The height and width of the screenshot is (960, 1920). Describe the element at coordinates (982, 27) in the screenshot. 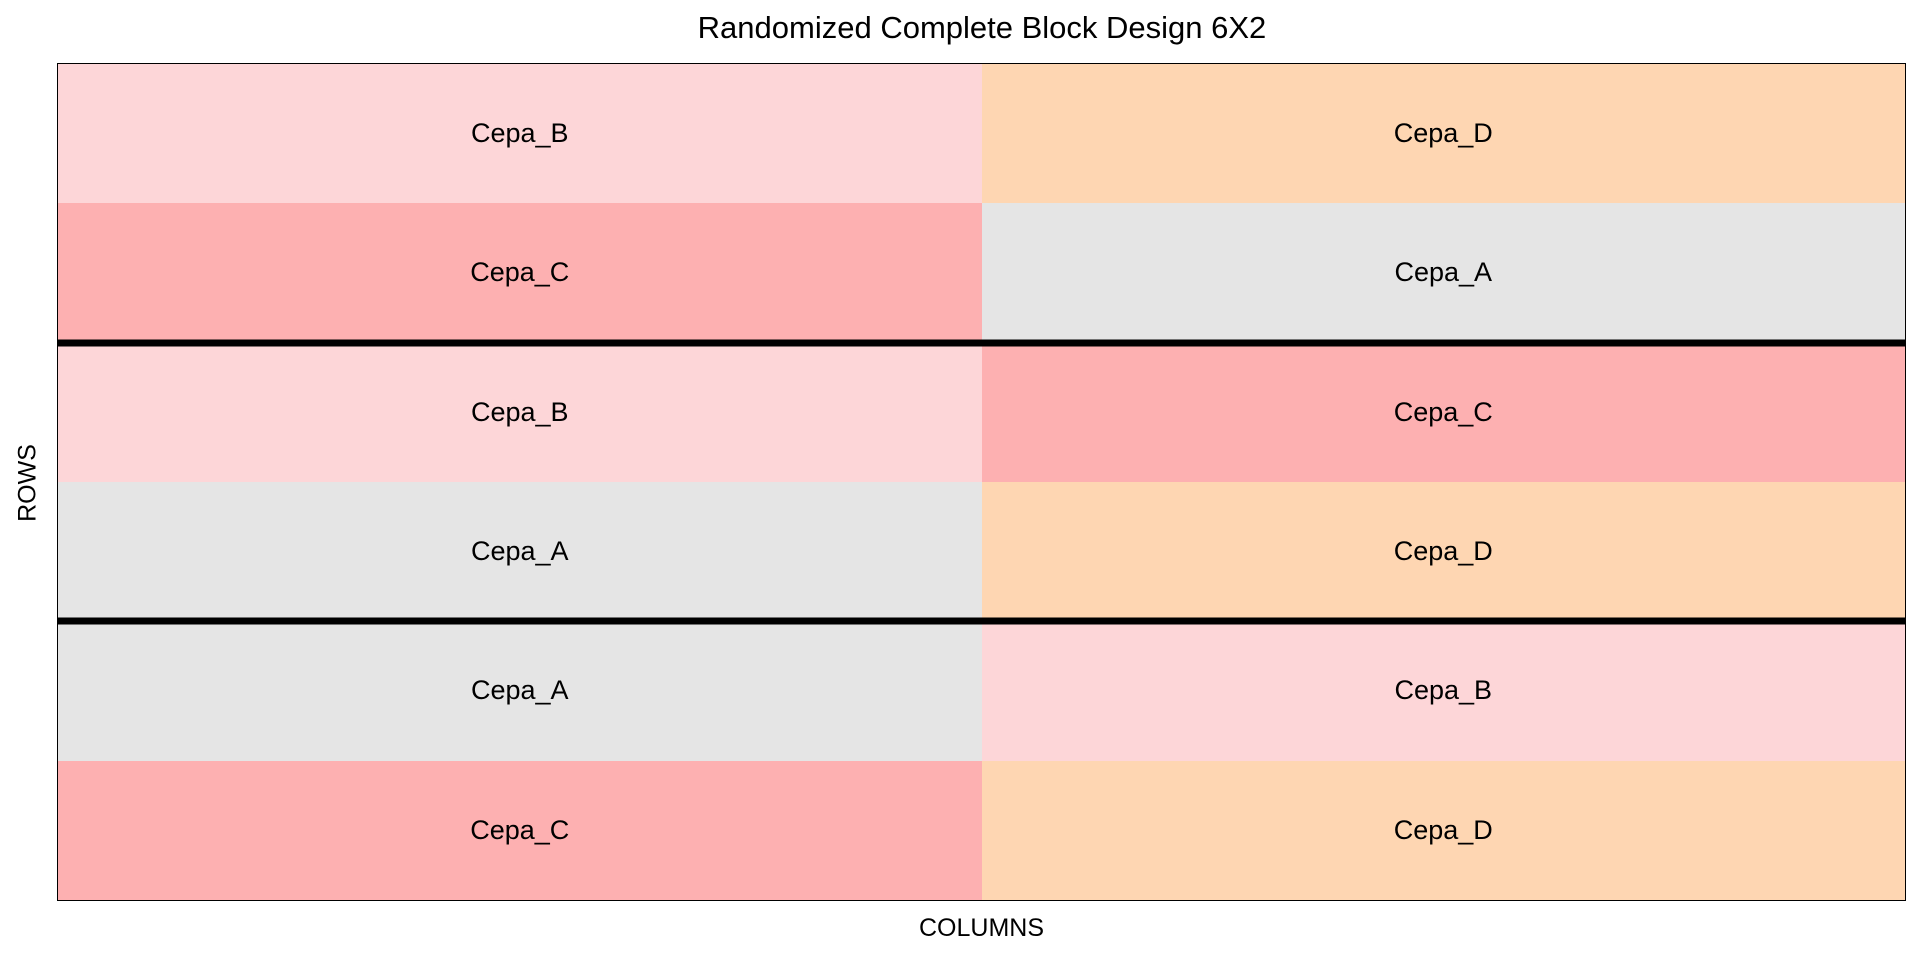

I see `plot-title: Randomized Complete Block Design 6X2` at that location.